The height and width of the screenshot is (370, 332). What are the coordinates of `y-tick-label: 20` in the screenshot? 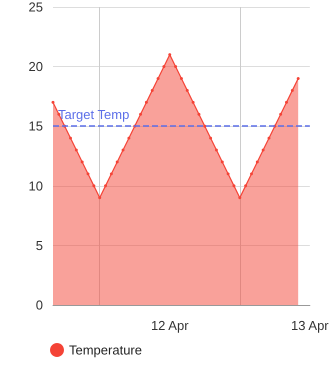 It's located at (35, 66).